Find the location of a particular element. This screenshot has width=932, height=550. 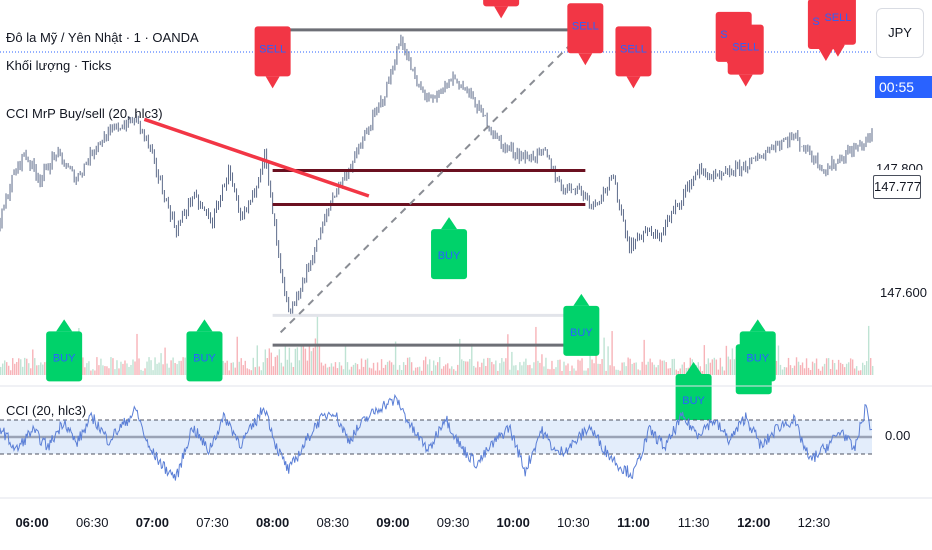

time-tick-label: 11:30 is located at coordinates (694, 522).